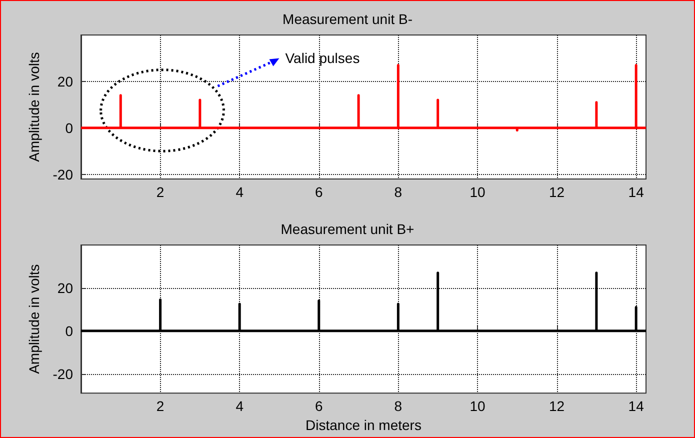  What do you see at coordinates (347, 19) in the screenshot?
I see `chart-title: Measurement unit B-` at bounding box center [347, 19].